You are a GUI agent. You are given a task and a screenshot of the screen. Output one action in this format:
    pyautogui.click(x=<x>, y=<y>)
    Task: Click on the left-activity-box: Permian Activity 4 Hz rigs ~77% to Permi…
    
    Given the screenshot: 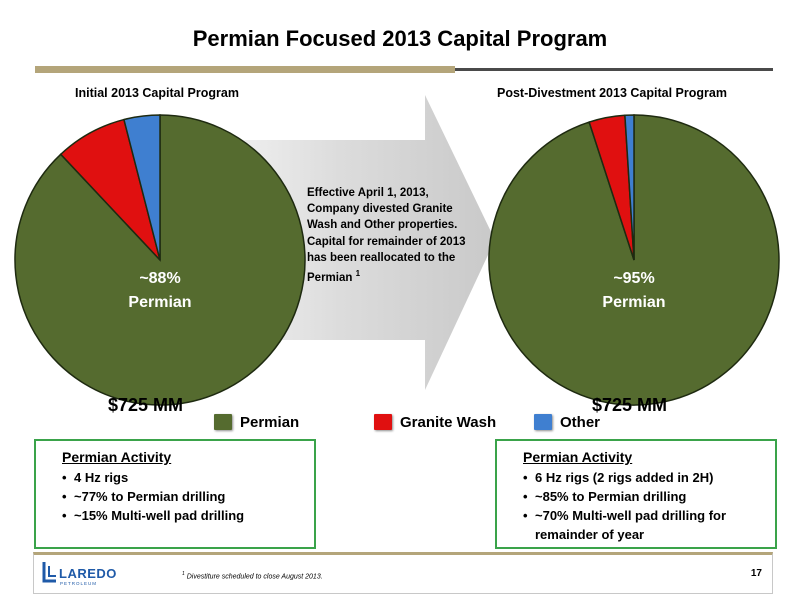 What is the action you would take?
    pyautogui.click(x=175, y=494)
    